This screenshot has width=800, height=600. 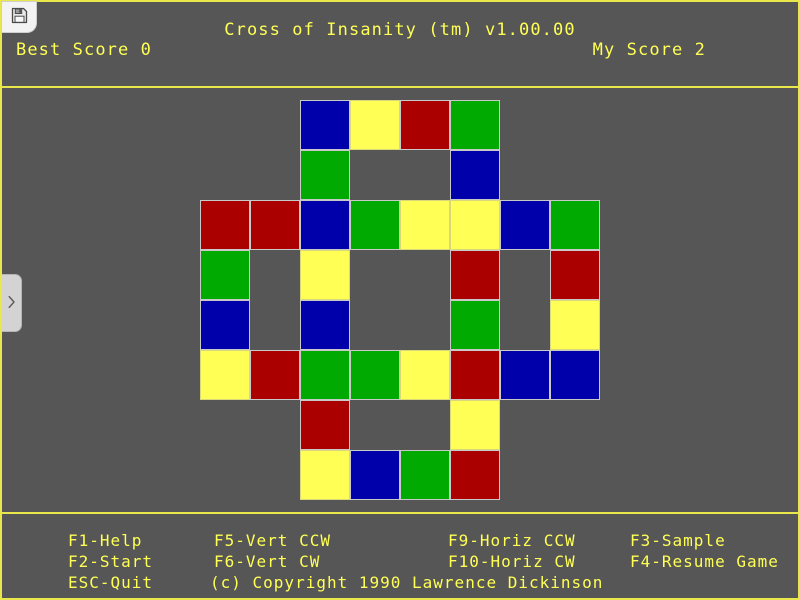 I want to click on key-hint-f5: F5-Vert CCW, so click(x=272, y=540).